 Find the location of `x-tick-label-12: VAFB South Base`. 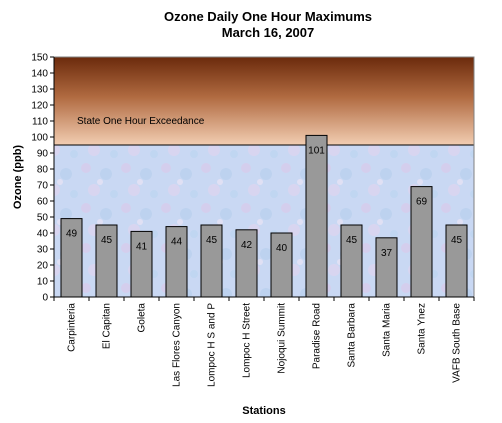

x-tick-label-12: VAFB South Base is located at coordinates (457, 343).